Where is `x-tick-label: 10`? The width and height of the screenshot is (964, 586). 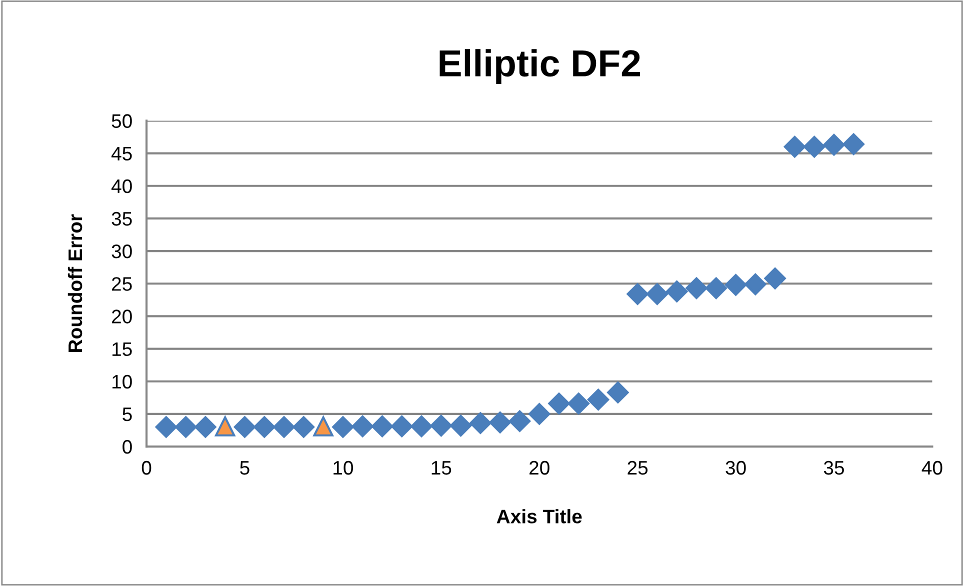 x-tick-label: 10 is located at coordinates (343, 467).